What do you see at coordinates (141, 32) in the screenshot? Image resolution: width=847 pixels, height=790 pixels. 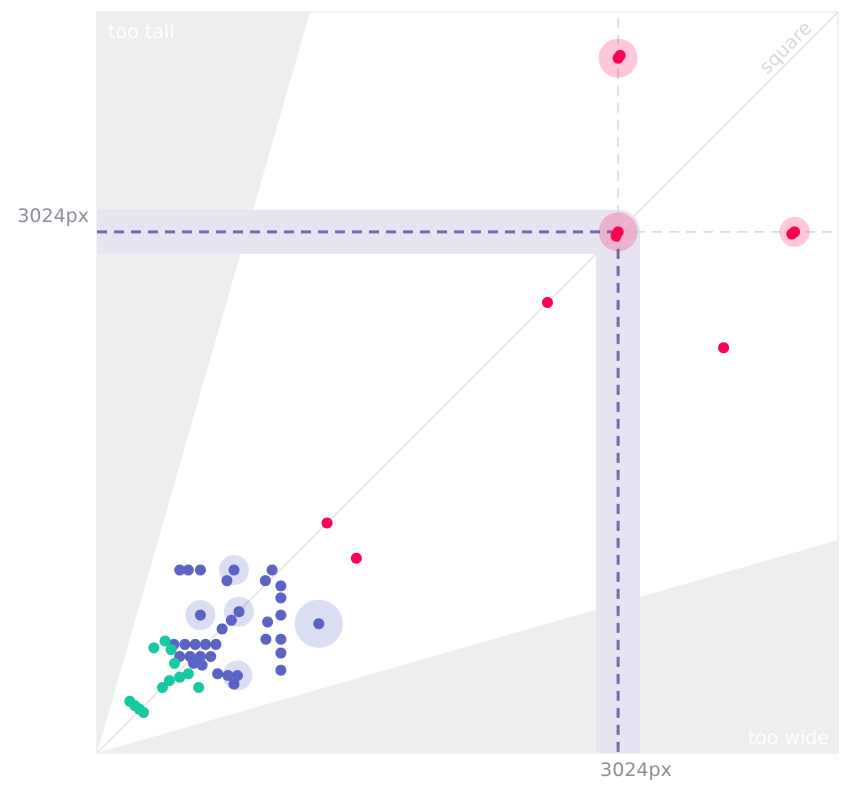 I see `too-tall-label: too tall` at bounding box center [141, 32].